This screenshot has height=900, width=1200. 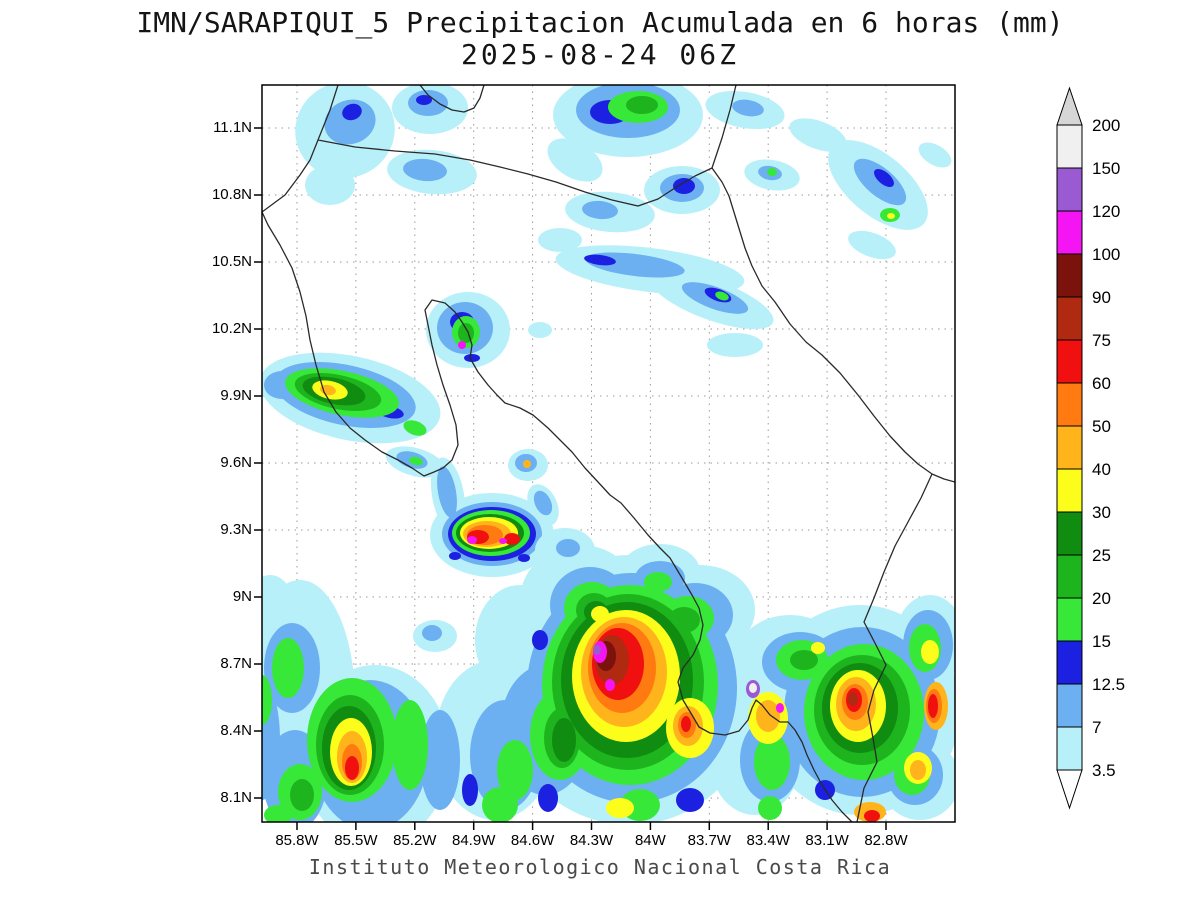 What do you see at coordinates (853, 699) in the screenshot?
I see `precip-region-75mm` at bounding box center [853, 699].